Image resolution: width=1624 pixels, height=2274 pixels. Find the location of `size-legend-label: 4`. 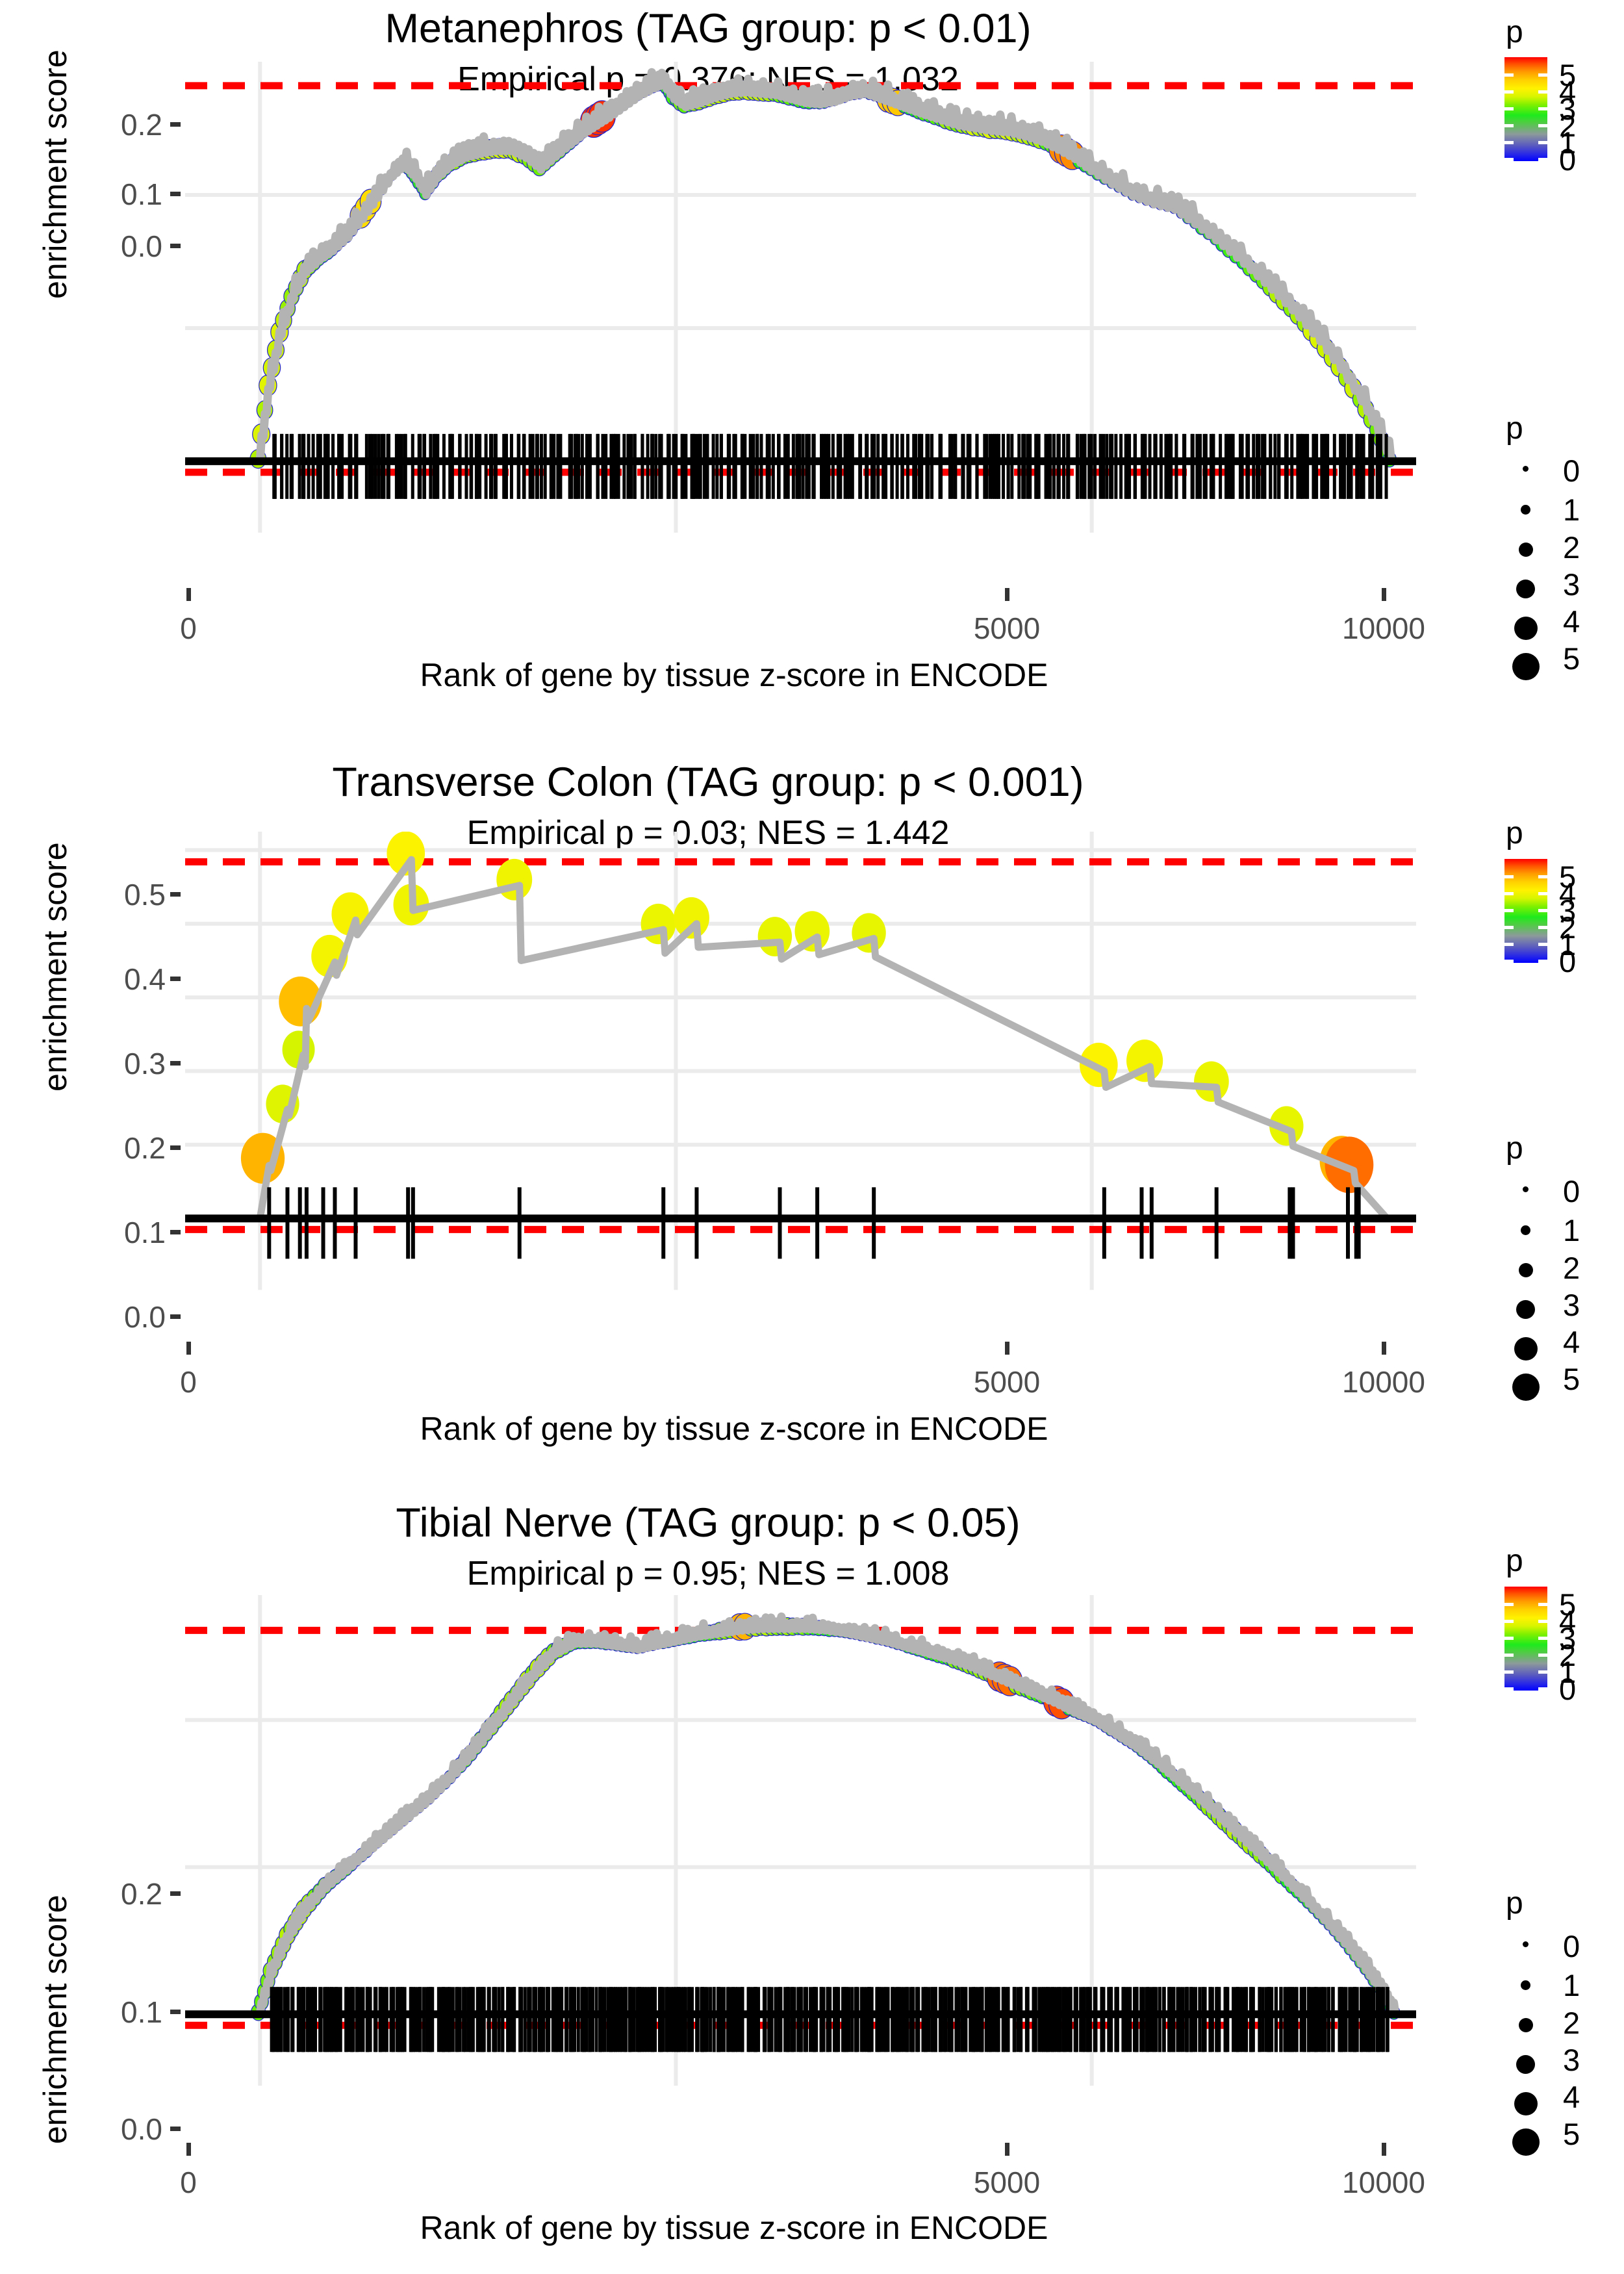

size-legend-label: 4 is located at coordinates (1571, 2097).